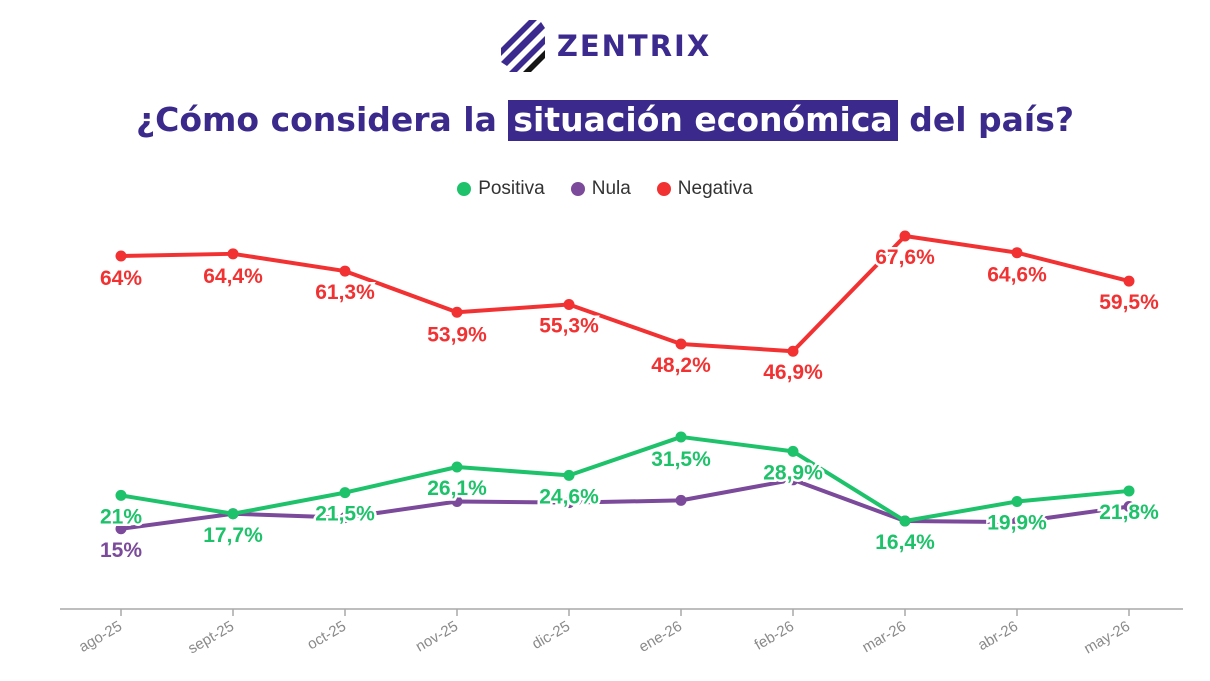 The width and height of the screenshot is (1210, 681). I want to click on legend-item-positiva: Positiva, so click(501, 189).